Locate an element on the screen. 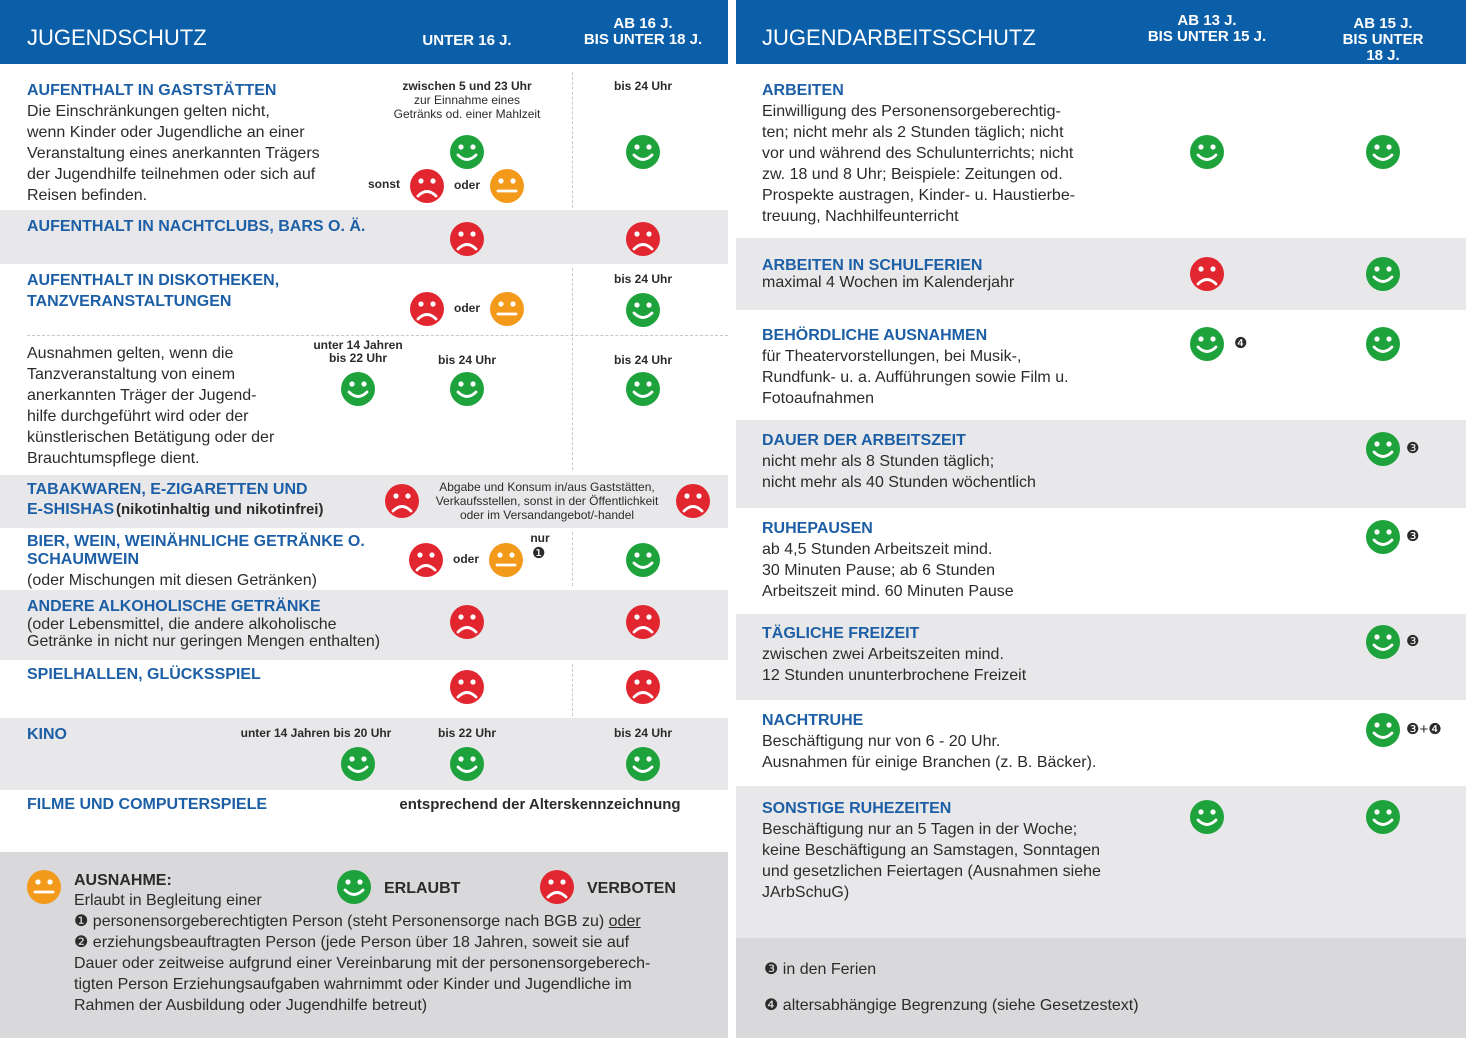  condition: entsprechend der Alterskennzeichnung is located at coordinates (540, 804).